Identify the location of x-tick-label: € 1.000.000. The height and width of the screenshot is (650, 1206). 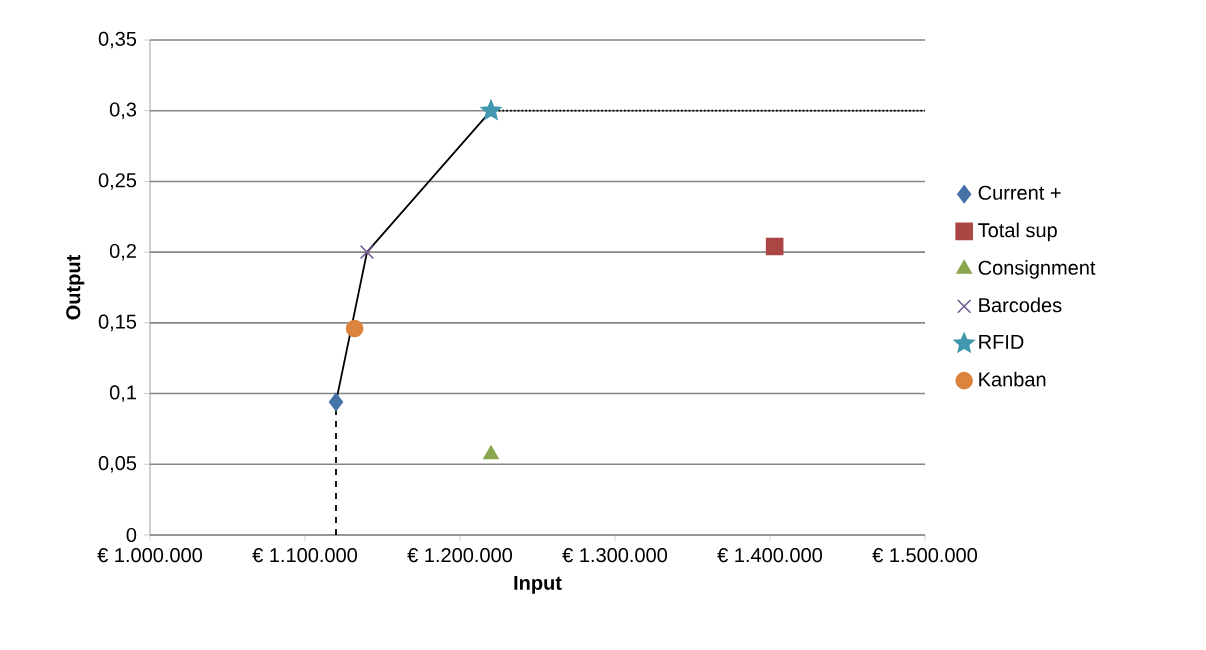
(150, 555).